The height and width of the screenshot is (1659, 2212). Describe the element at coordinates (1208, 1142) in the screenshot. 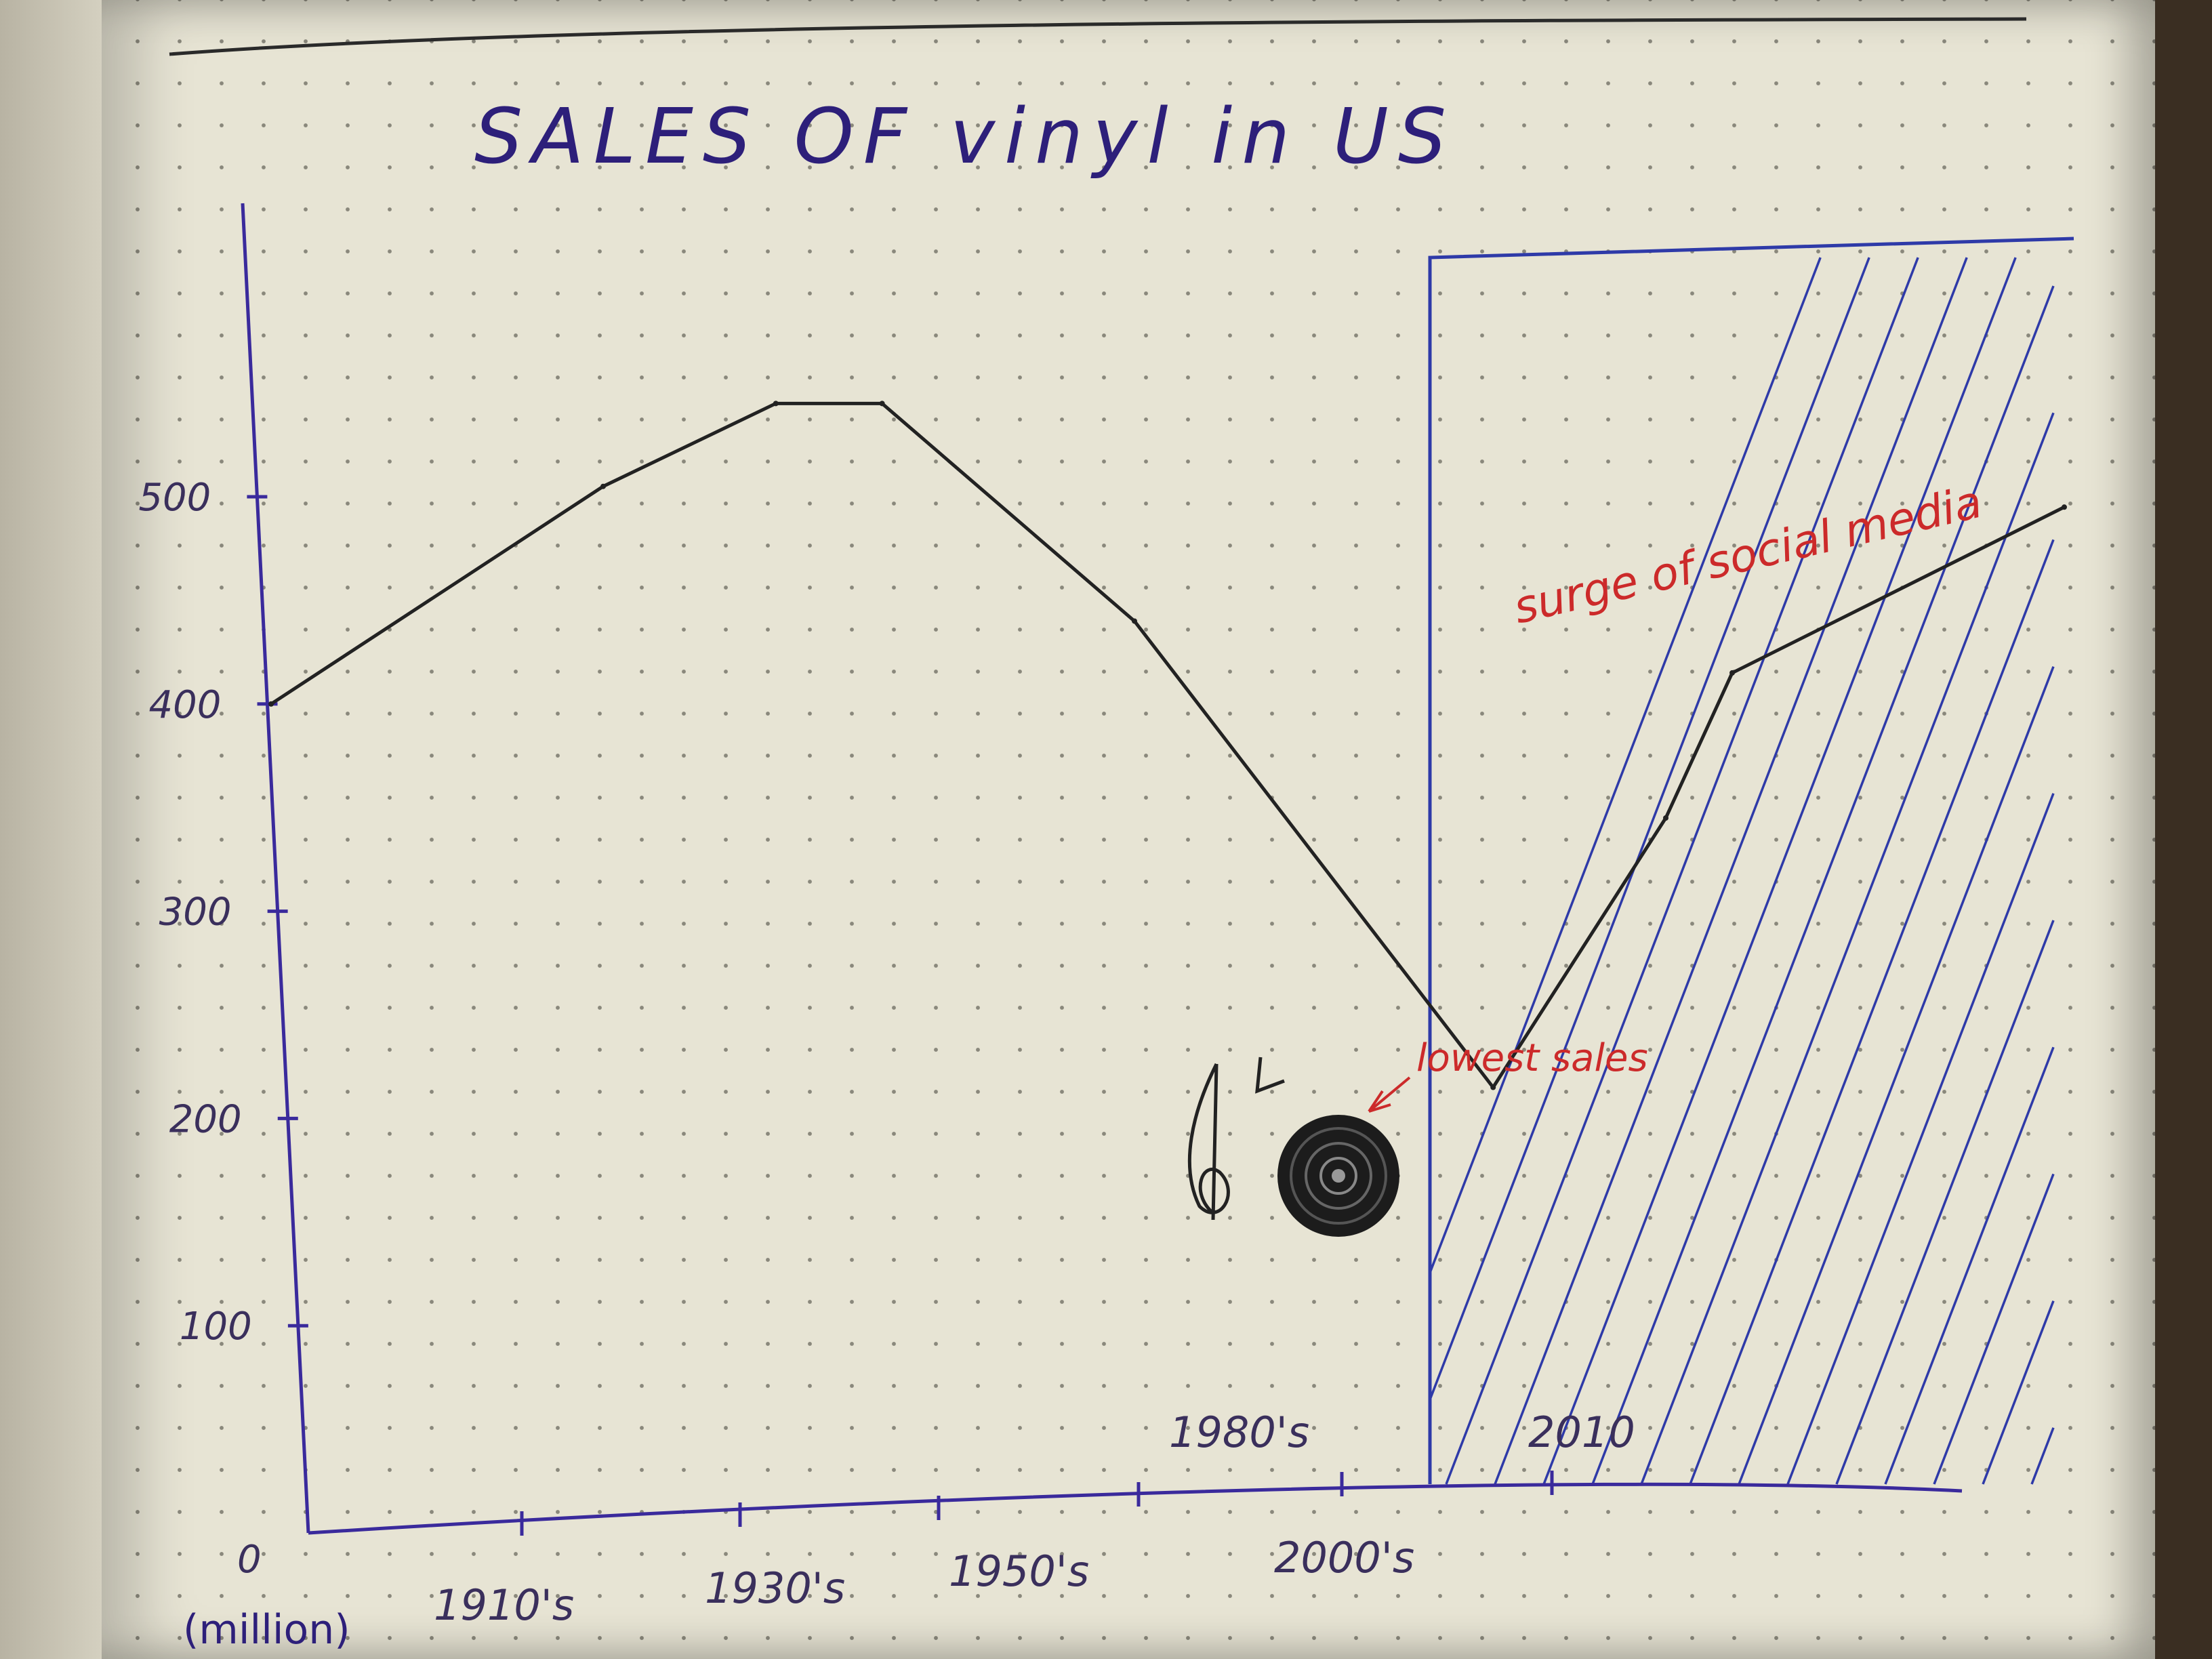

I see `treble-clef-doodle` at that location.